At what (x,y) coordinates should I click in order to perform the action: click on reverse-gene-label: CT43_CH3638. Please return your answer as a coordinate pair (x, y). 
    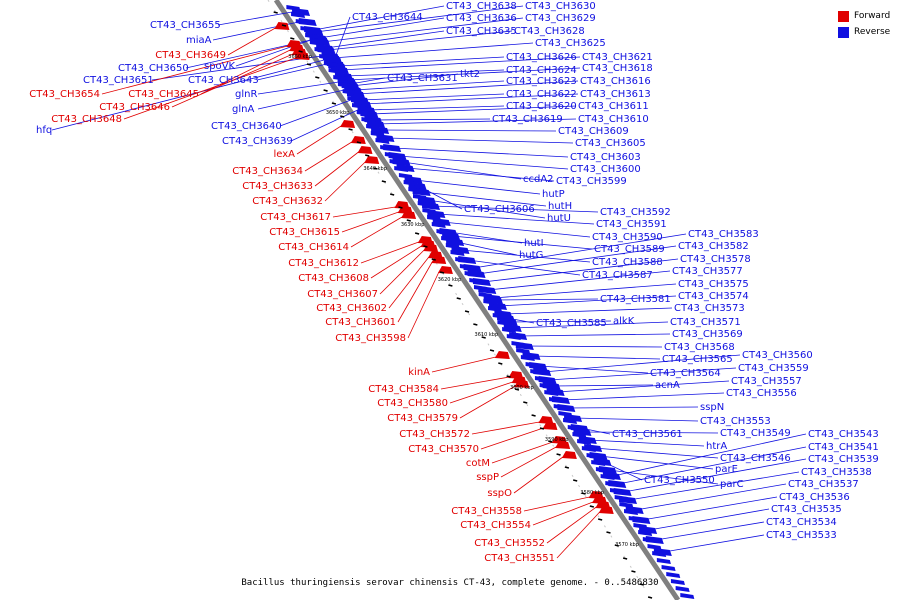
    Looking at the image, I should click on (481, 6).